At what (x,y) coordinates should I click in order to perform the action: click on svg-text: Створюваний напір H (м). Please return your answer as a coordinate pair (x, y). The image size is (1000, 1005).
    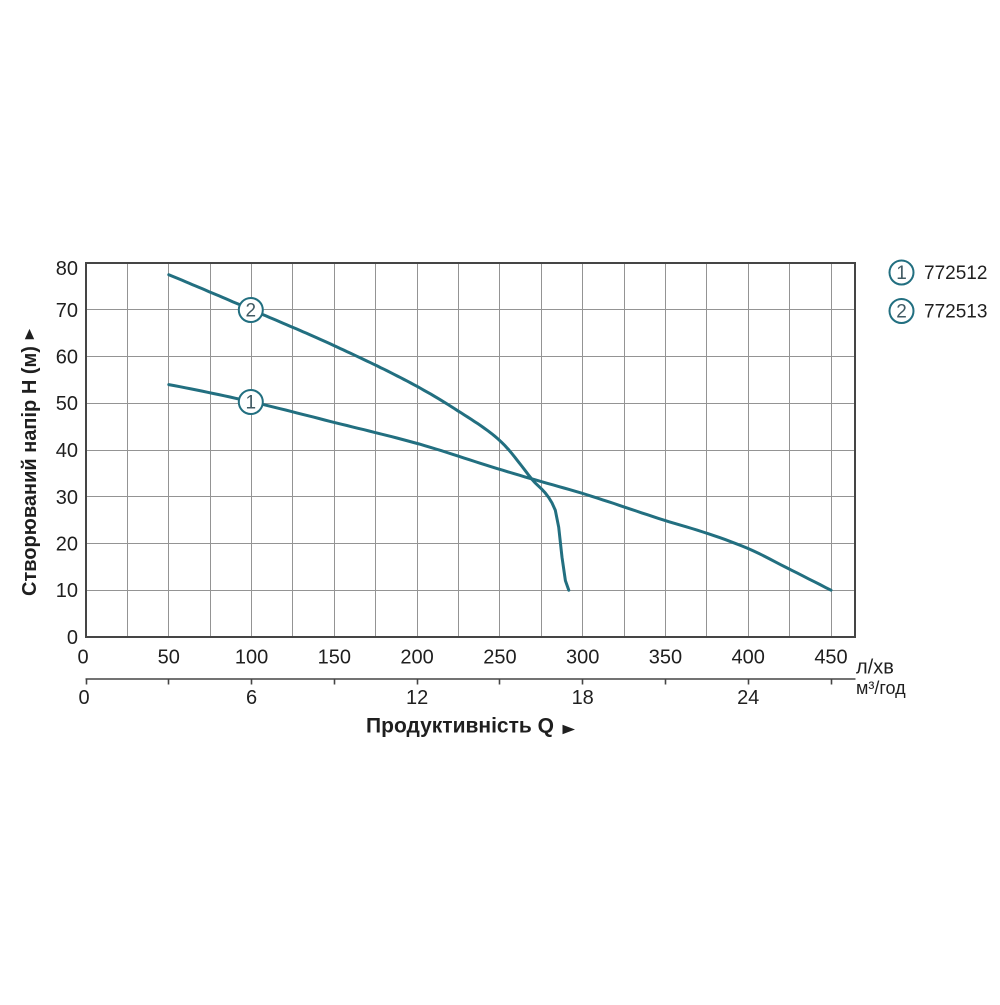
    Looking at the image, I should click on (30, 471).